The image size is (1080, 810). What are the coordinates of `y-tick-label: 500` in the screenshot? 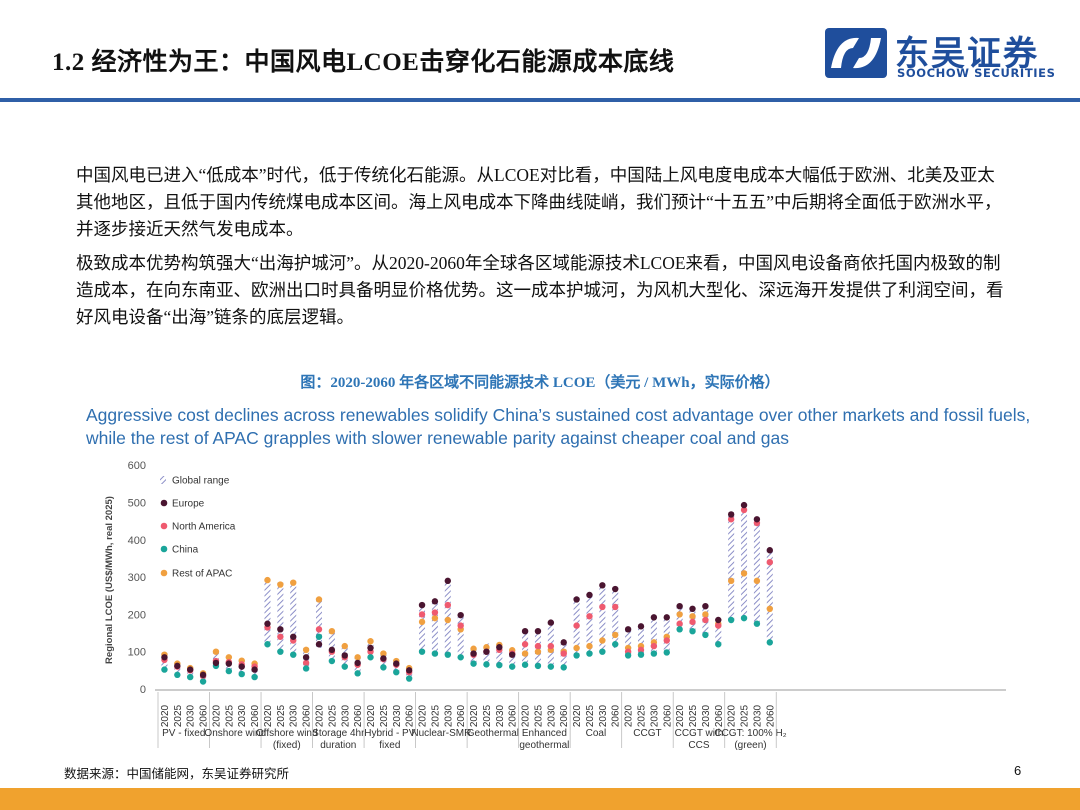 It's located at (137, 504).